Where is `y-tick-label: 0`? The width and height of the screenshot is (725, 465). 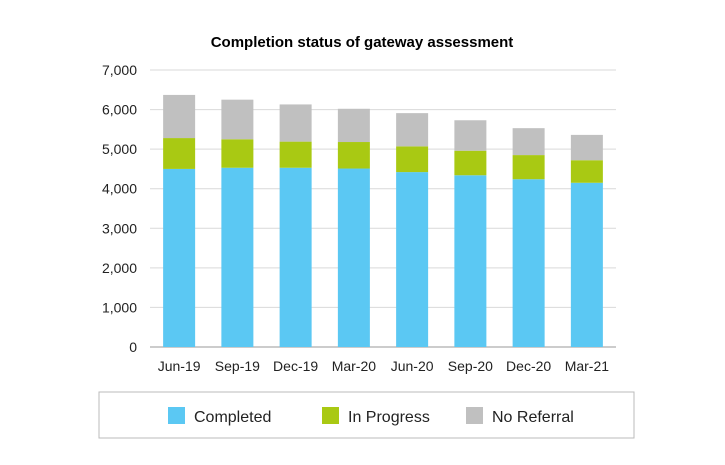 y-tick-label: 0 is located at coordinates (133, 347).